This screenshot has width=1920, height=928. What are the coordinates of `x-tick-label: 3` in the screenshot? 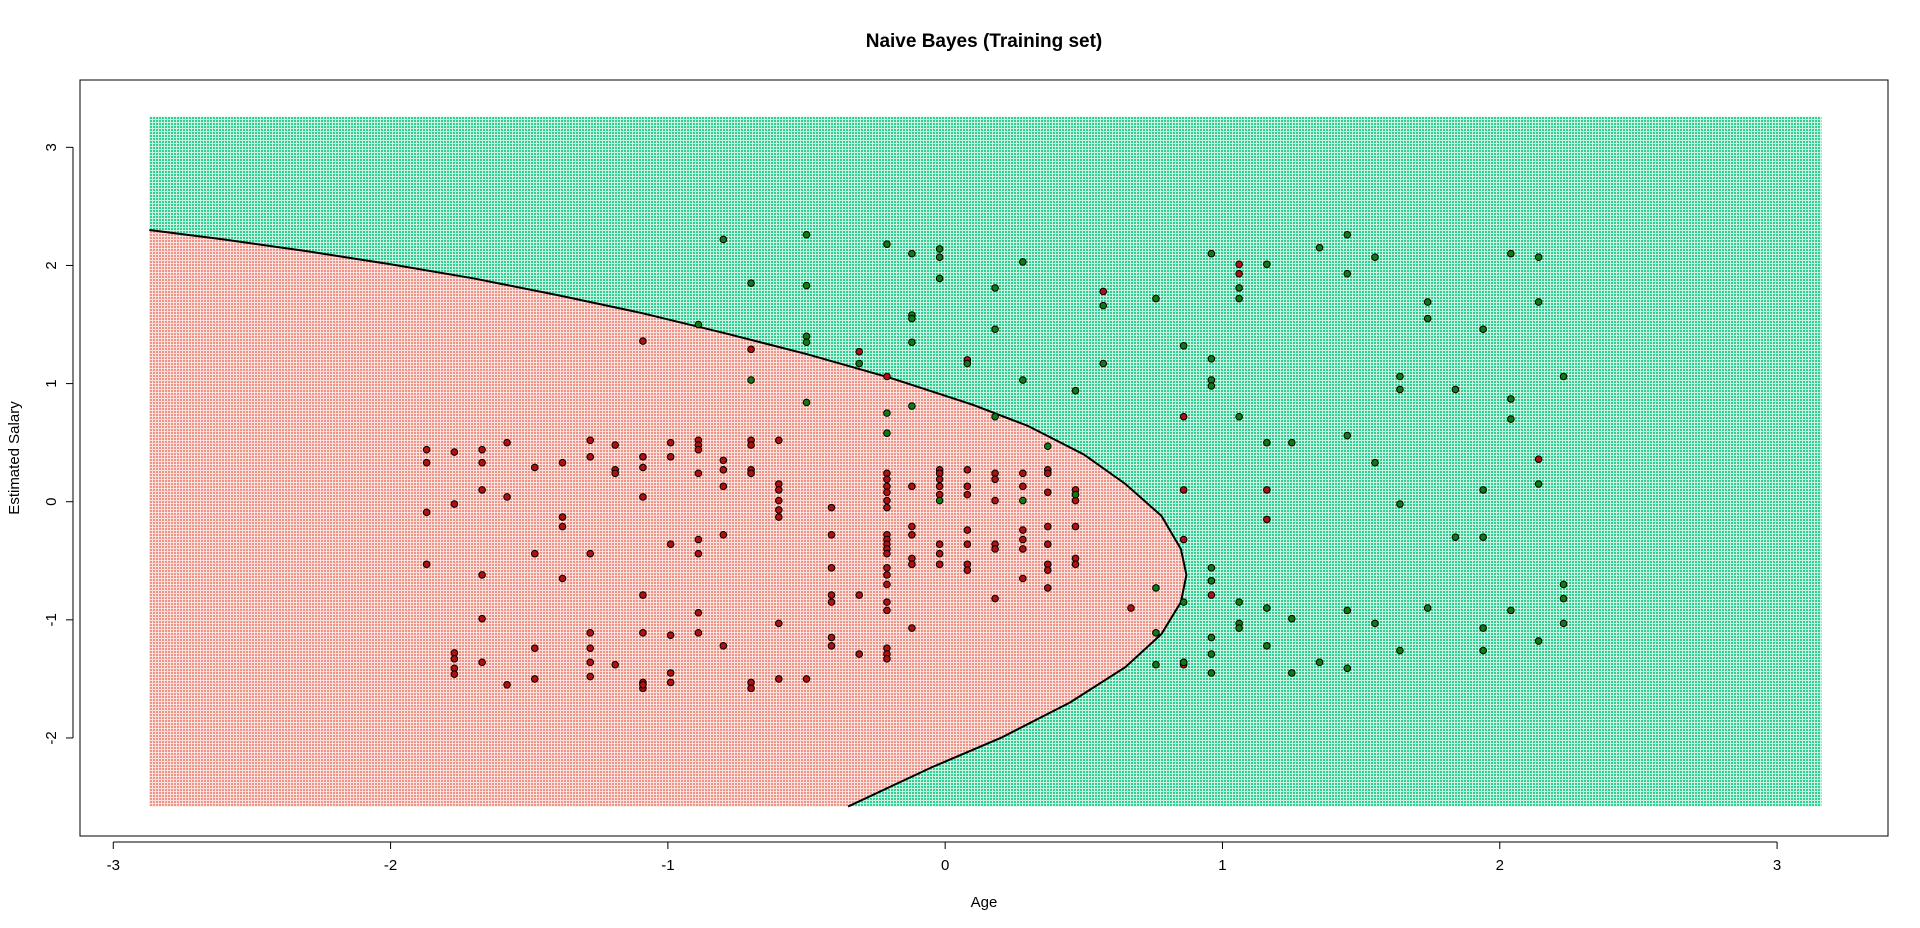 It's located at (1777, 865).